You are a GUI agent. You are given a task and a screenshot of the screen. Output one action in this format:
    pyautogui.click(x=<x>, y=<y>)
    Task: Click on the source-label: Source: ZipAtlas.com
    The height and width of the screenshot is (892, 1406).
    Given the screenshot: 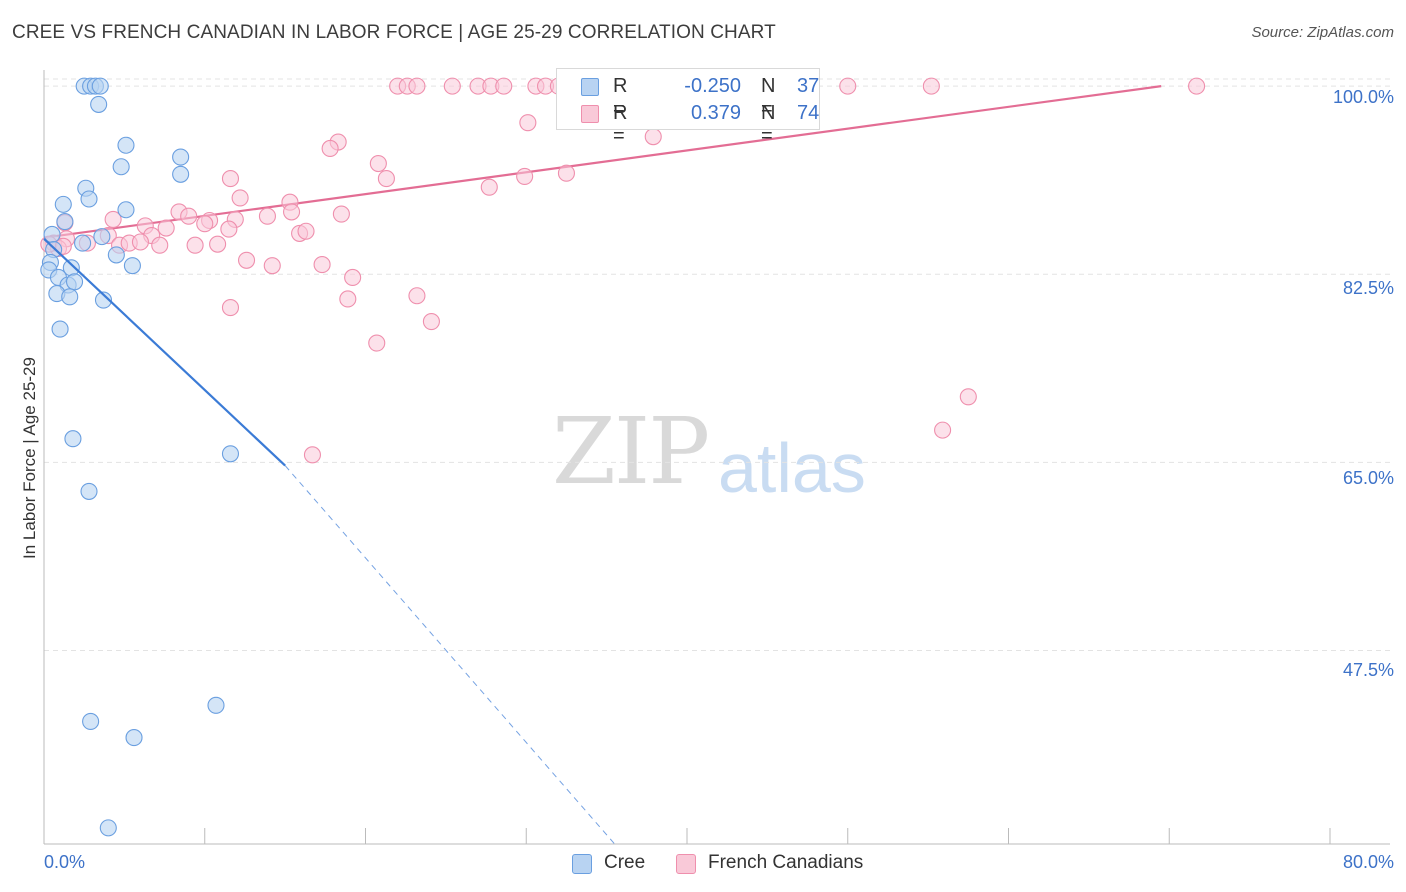 What is the action you would take?
    pyautogui.click(x=1322, y=32)
    